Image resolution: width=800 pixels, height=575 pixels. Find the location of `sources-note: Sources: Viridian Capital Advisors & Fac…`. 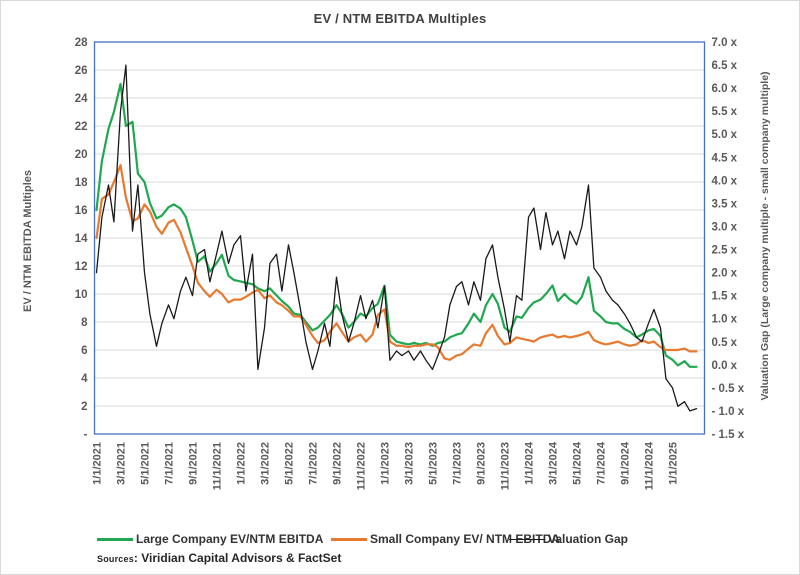

sources-note: Sources: Viridian Capital Advisors & Fac… is located at coordinates (219, 558).